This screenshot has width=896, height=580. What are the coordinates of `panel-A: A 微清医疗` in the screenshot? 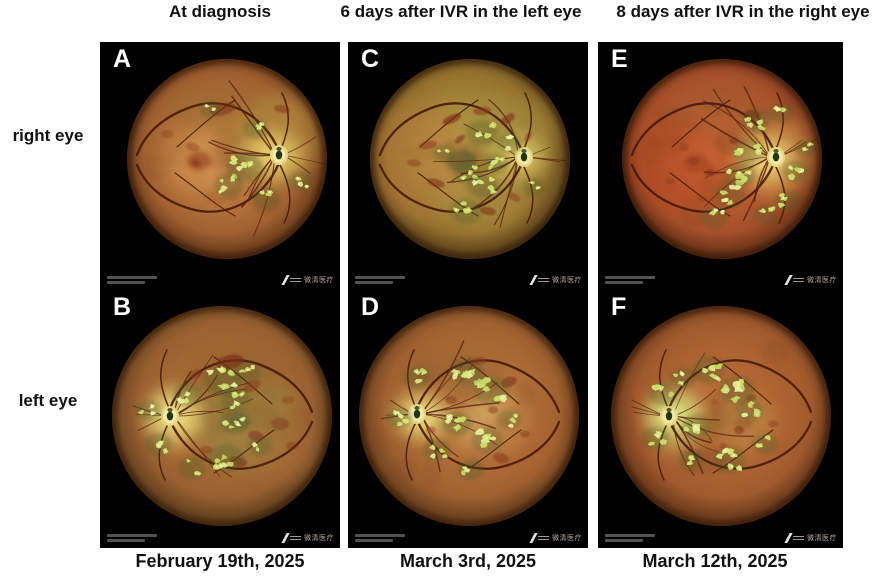 It's located at (220, 166).